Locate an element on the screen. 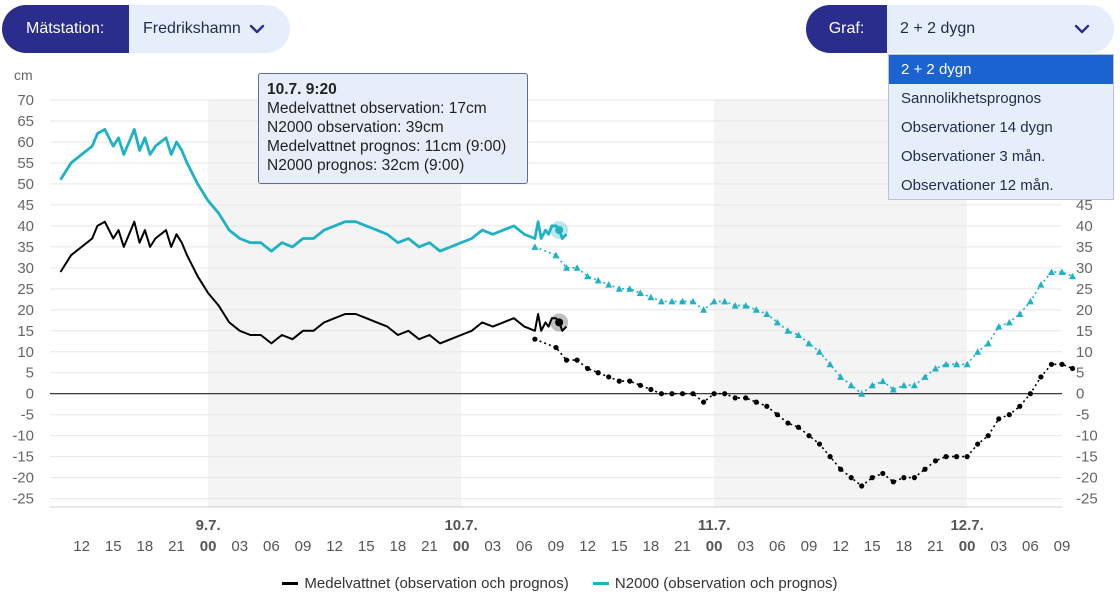 The width and height of the screenshot is (1120, 600). graph-option-12-months: Observationer 12 mån. is located at coordinates (977, 185).